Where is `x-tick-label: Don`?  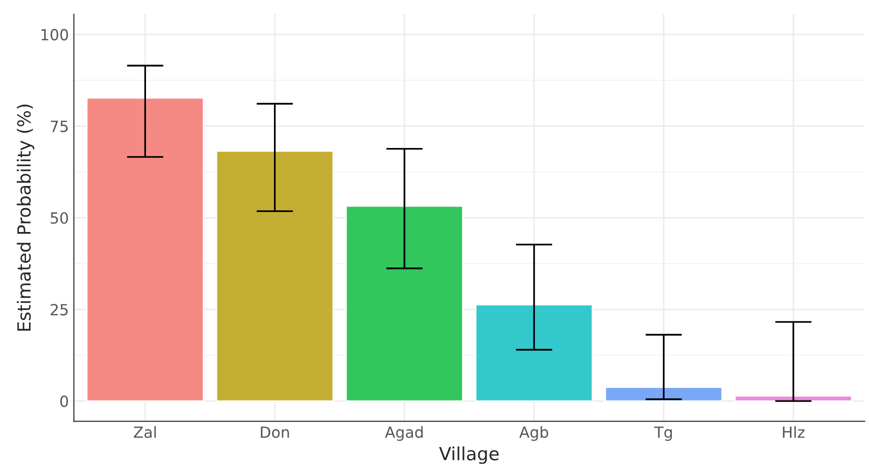 x-tick-label: Don is located at coordinates (274, 432).